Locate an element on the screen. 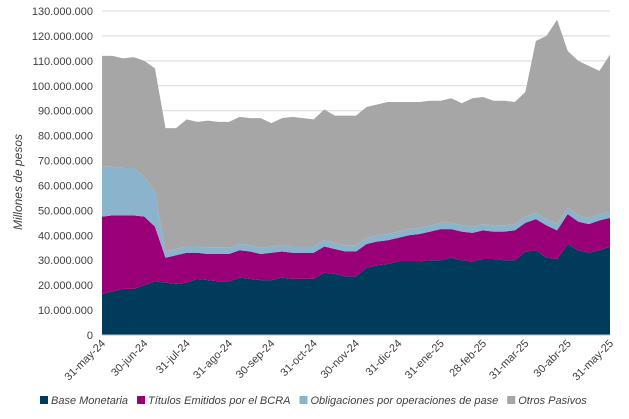 The height and width of the screenshot is (419, 629). legend-label: Otros Pasivos is located at coordinates (552, 401).